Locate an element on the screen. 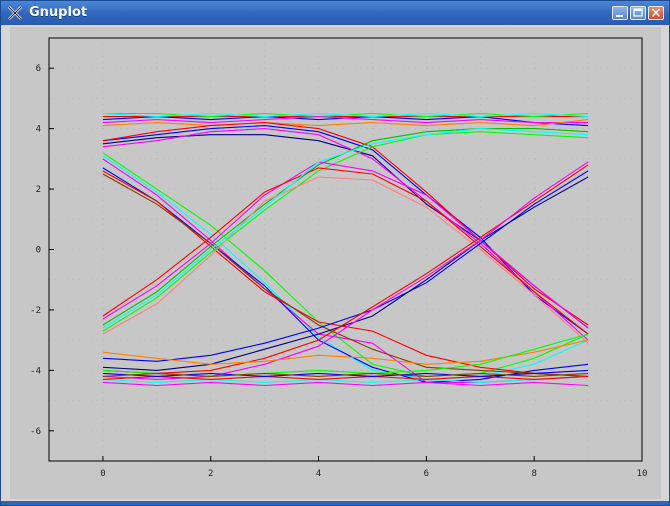  x-tick-label: 2 is located at coordinates (210, 474).